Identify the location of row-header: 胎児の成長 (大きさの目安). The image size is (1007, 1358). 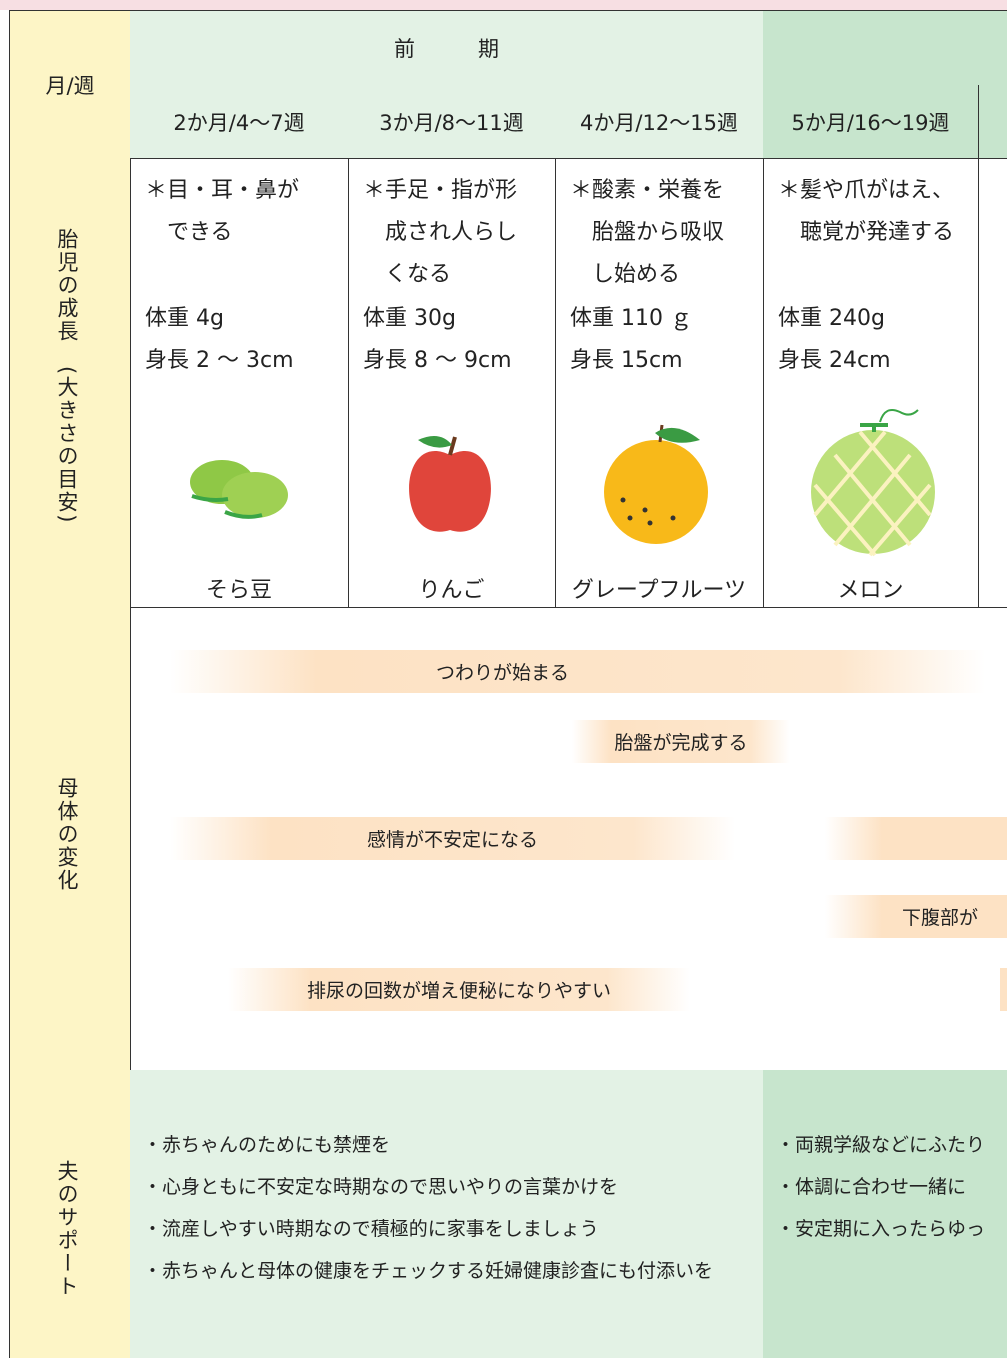
(70, 383).